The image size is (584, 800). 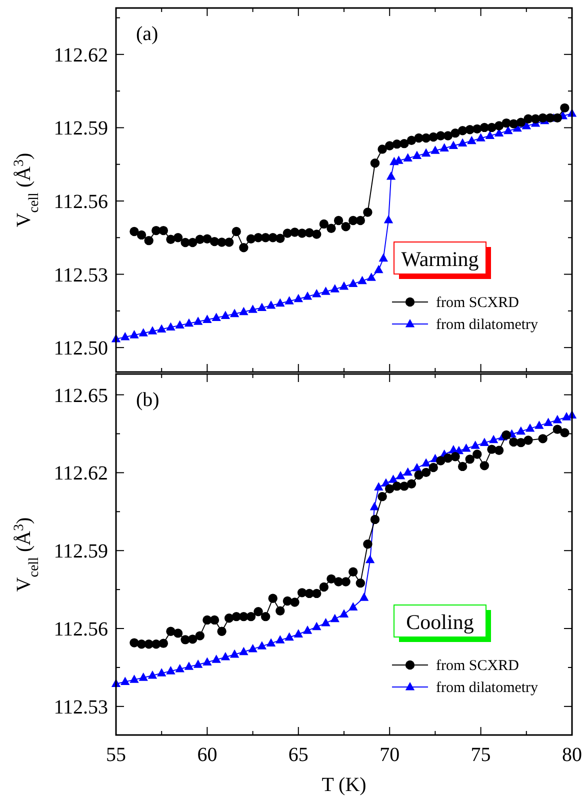 I want to click on x-axis-title: T (K), so click(x=344, y=785).